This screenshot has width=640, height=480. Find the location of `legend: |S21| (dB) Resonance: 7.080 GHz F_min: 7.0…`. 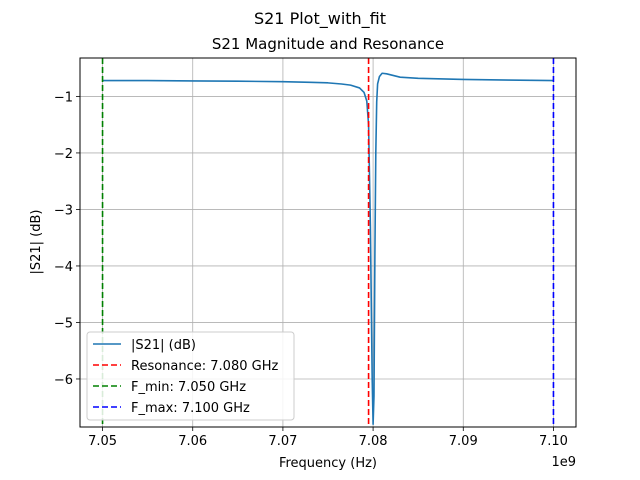

legend: |S21| (dB) Resonance: 7.080 GHz F_min: 7.0… is located at coordinates (190, 376).